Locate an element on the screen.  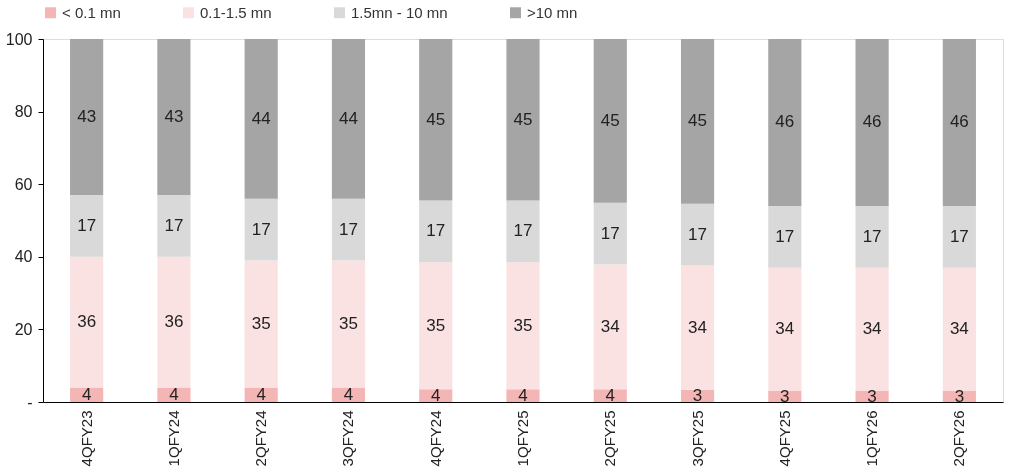
x-tick-label: 1QFY26 is located at coordinates (872, 438).